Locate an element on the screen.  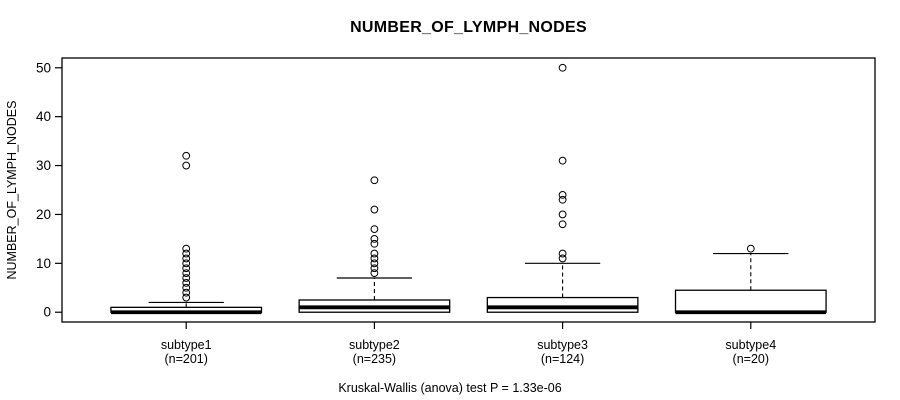
y-tick-label: 0 is located at coordinates (47, 312).